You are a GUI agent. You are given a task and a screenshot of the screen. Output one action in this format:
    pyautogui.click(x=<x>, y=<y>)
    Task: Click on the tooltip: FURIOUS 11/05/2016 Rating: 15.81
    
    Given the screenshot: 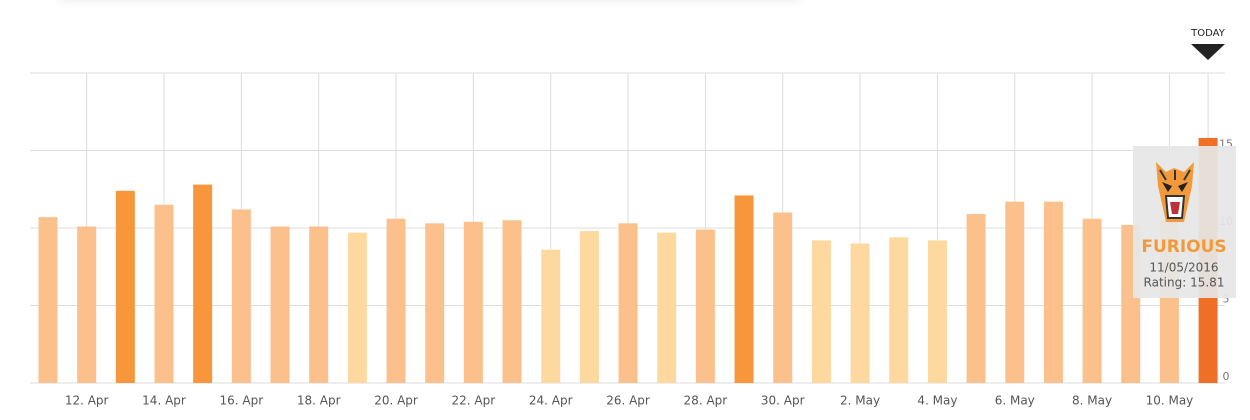 What is the action you would take?
    pyautogui.click(x=1184, y=222)
    